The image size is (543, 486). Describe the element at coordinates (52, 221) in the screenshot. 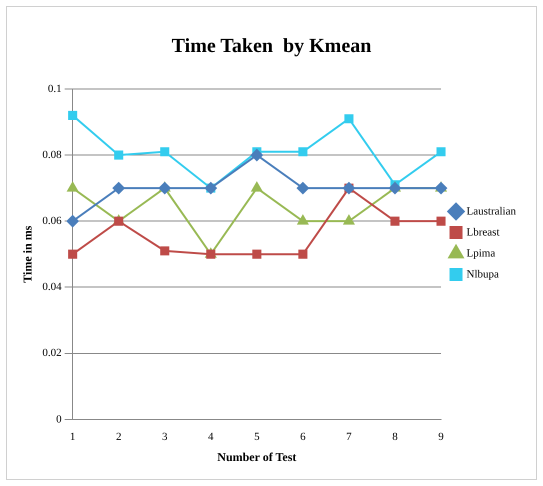

I see `y-tick-label: 0.06` at that location.